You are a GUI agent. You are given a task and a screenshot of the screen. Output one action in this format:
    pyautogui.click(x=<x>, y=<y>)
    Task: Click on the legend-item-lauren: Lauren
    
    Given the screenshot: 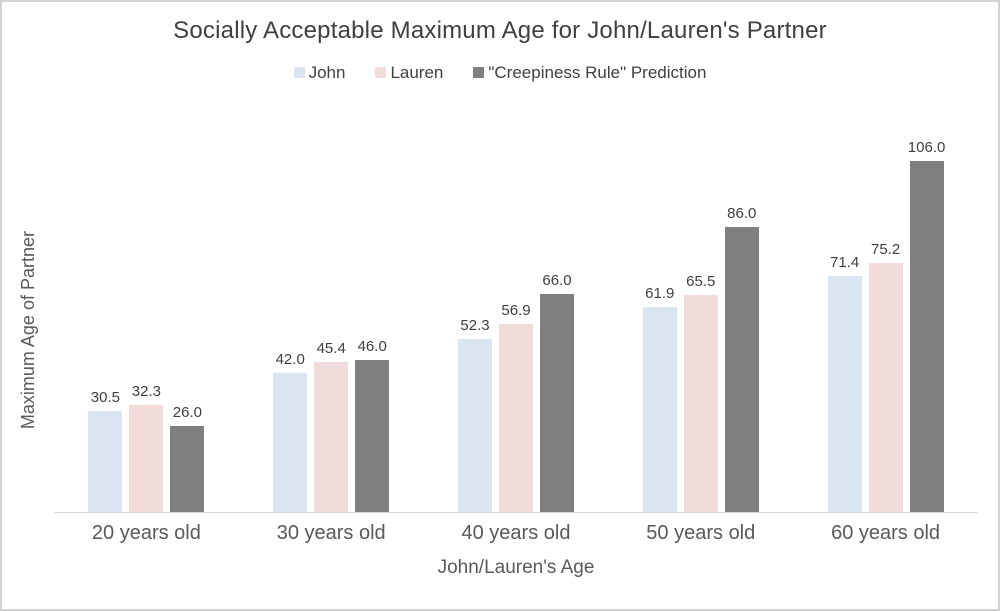 What is the action you would take?
    pyautogui.click(x=409, y=73)
    